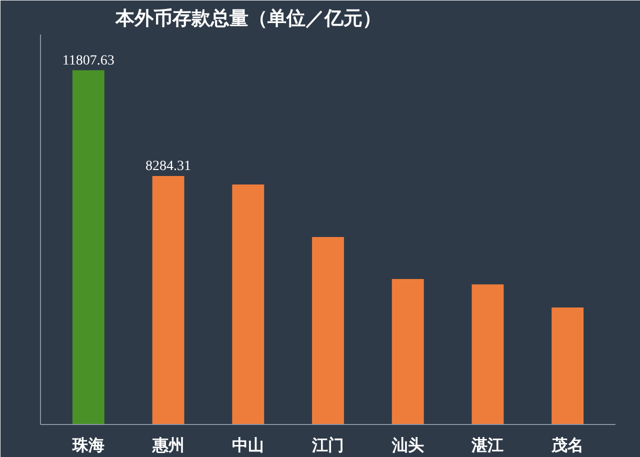  What do you see at coordinates (248, 19) in the screenshot?
I see `chart-title: 本外币存款总量（单位／亿元）` at bounding box center [248, 19].